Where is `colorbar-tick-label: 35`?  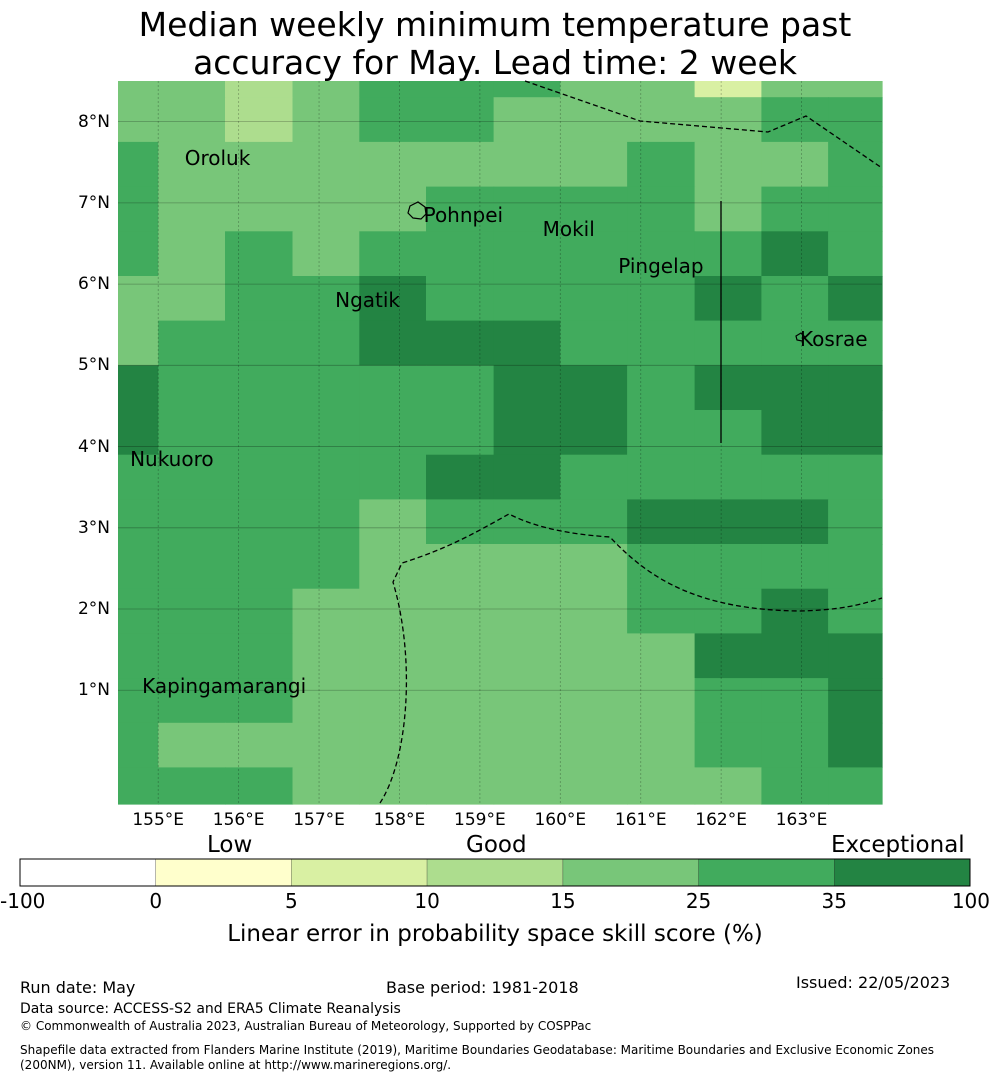
colorbar-tick-label: 35 is located at coordinates (834, 901).